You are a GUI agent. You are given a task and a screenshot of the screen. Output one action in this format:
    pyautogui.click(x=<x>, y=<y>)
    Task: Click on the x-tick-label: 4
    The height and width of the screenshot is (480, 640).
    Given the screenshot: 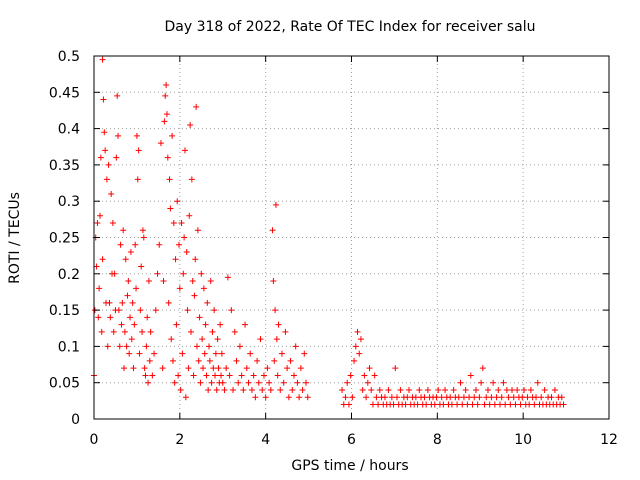 What is the action you would take?
    pyautogui.click(x=265, y=440)
    